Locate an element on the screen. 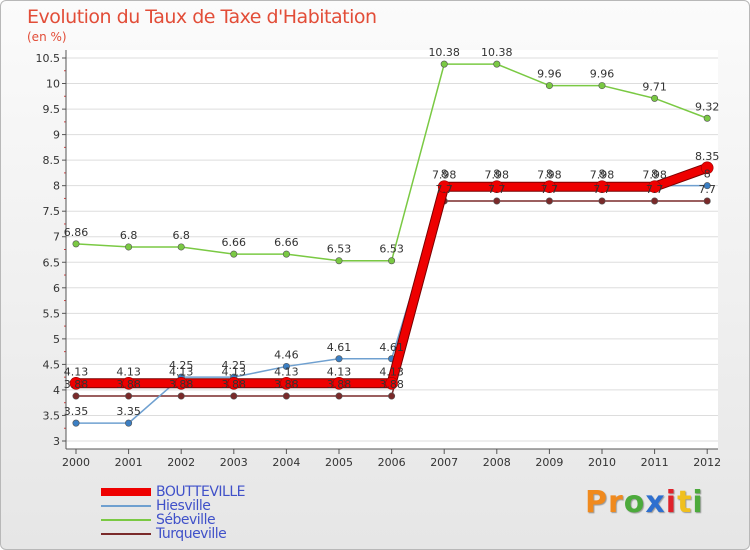  logo-letter: i is located at coordinates (671, 502).